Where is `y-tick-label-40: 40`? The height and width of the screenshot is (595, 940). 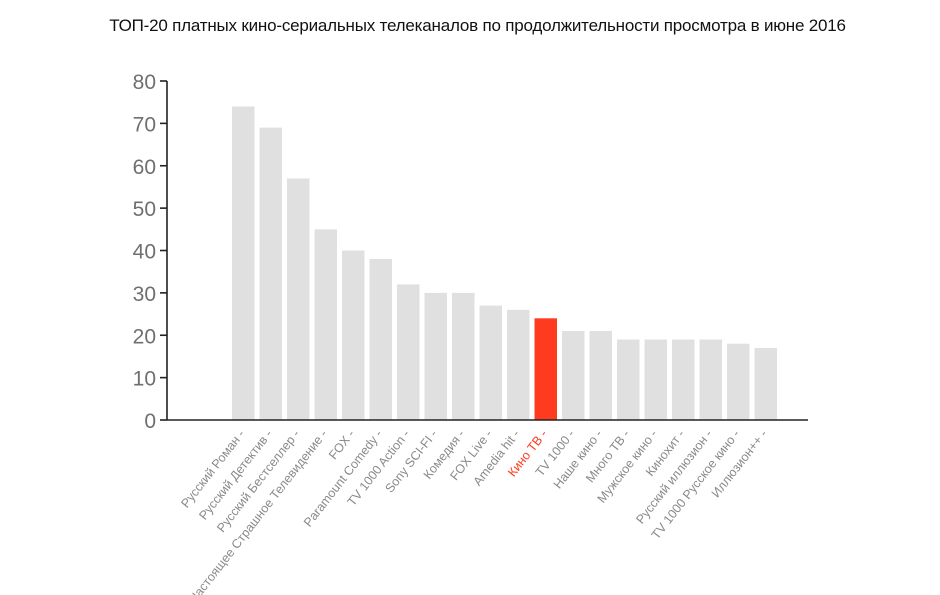 y-tick-label-40: 40 is located at coordinates (144, 252).